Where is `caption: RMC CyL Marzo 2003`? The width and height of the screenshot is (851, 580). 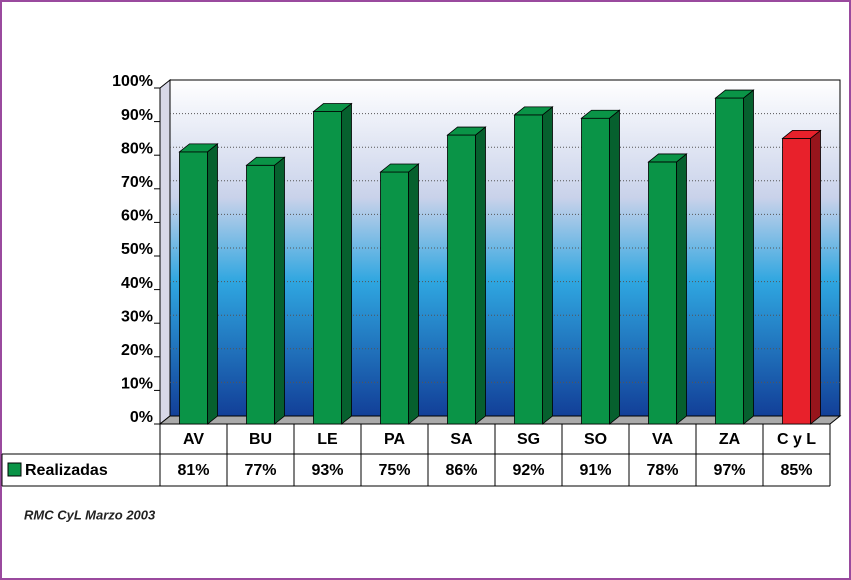
caption: RMC CyL Marzo 2003 is located at coordinates (90, 514).